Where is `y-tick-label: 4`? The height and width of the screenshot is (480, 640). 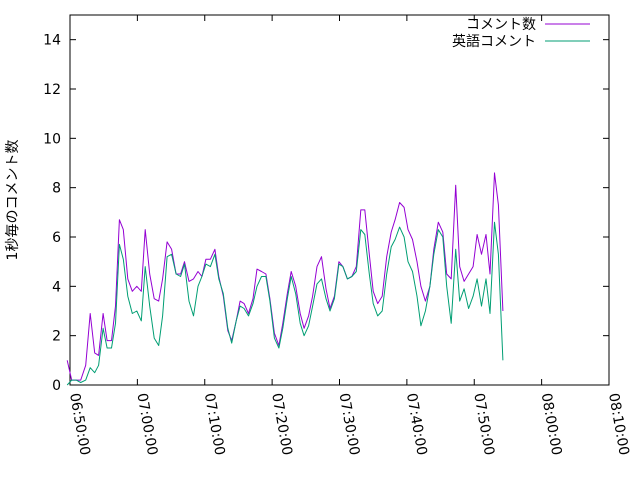 y-tick-label: 4 is located at coordinates (56, 287).